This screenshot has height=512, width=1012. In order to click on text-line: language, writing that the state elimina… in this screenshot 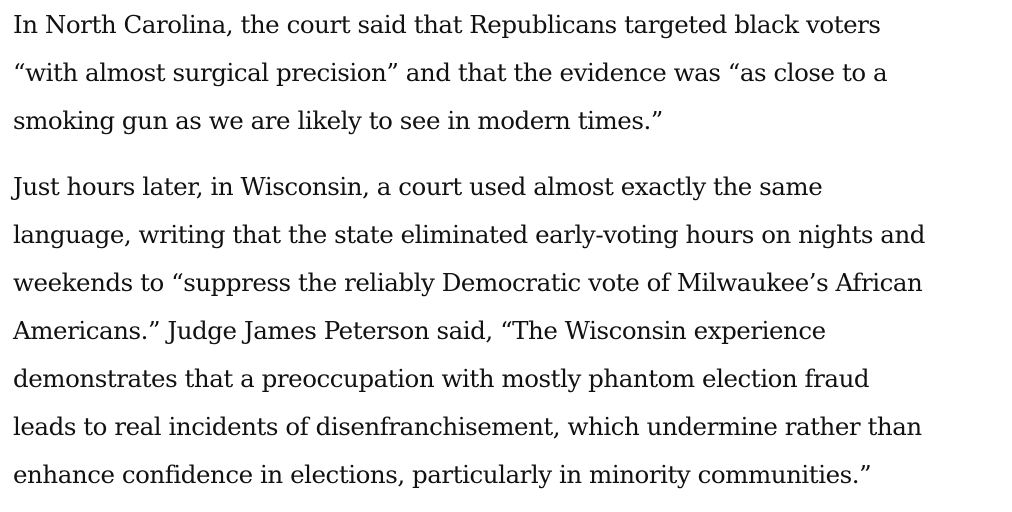, I will do `click(469, 234)`.